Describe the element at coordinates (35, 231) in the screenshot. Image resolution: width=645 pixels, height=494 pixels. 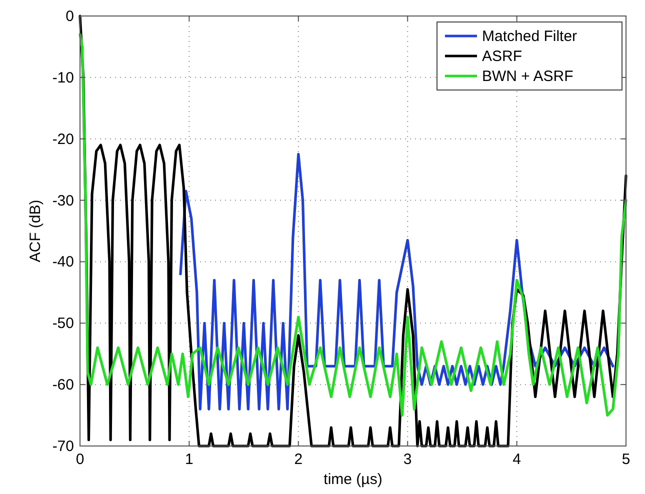
I see `y-axis-title: ACF (dB)` at that location.